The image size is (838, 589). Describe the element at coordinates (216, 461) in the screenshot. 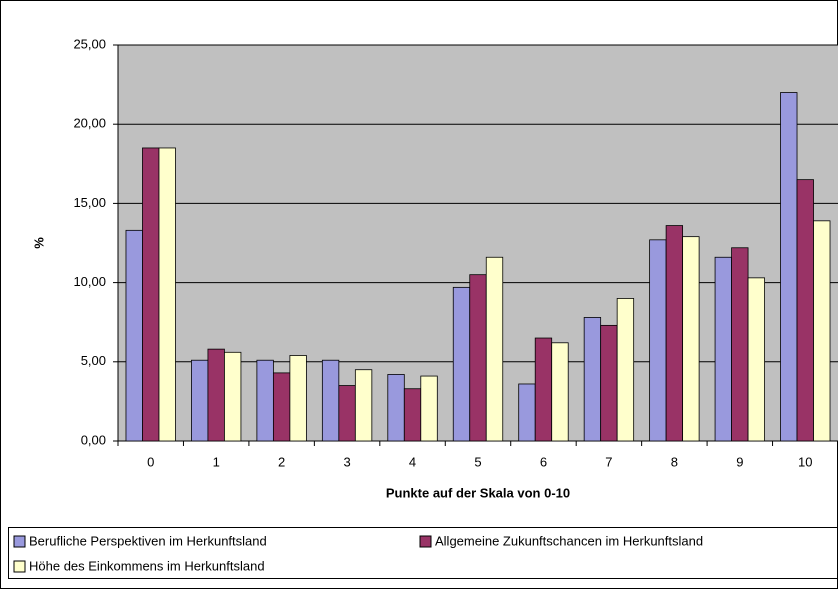

I see `x-tick-label: 1` at that location.